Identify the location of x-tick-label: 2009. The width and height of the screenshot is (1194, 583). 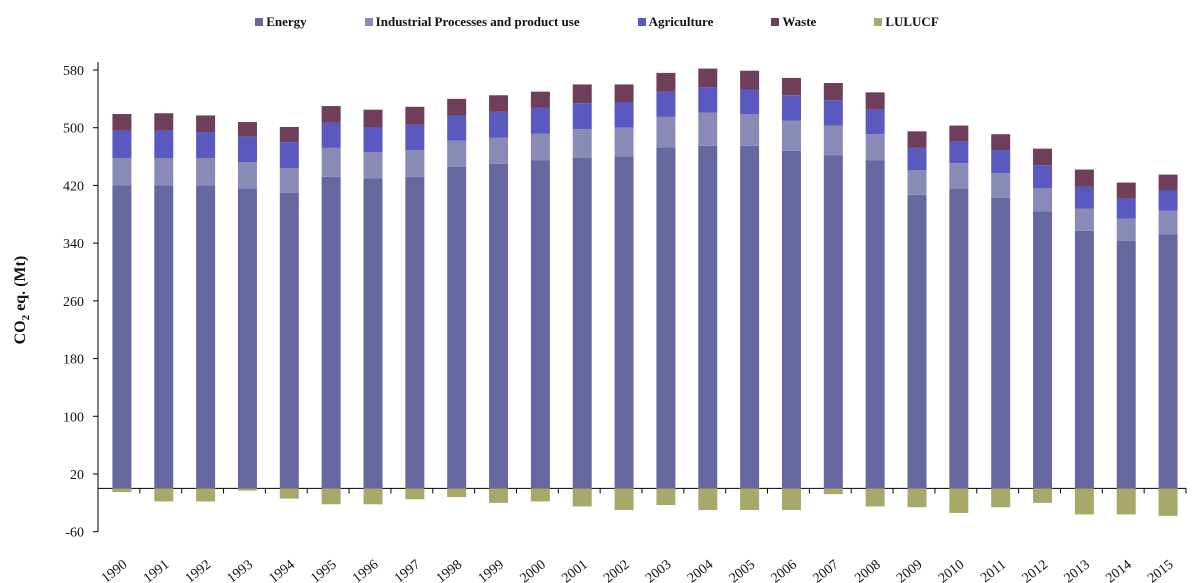
(909, 570).